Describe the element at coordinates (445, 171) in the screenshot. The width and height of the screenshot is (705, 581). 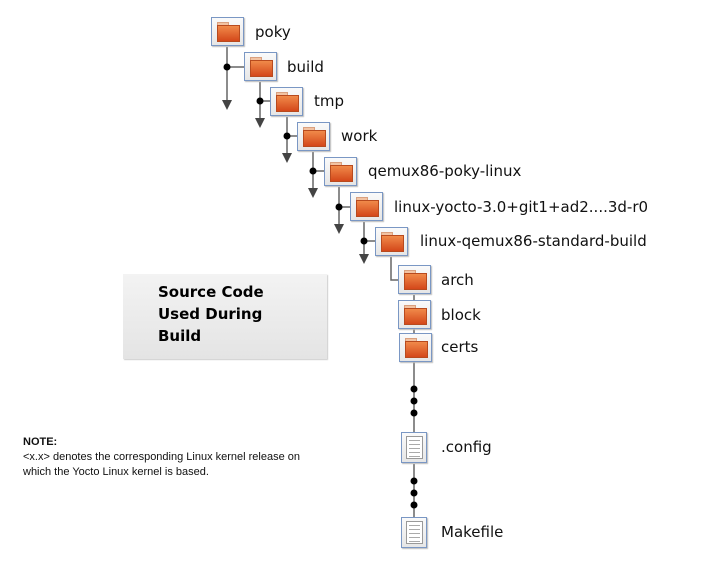
I see `folder-label-qemux86: qemux86-poky-linux` at that location.